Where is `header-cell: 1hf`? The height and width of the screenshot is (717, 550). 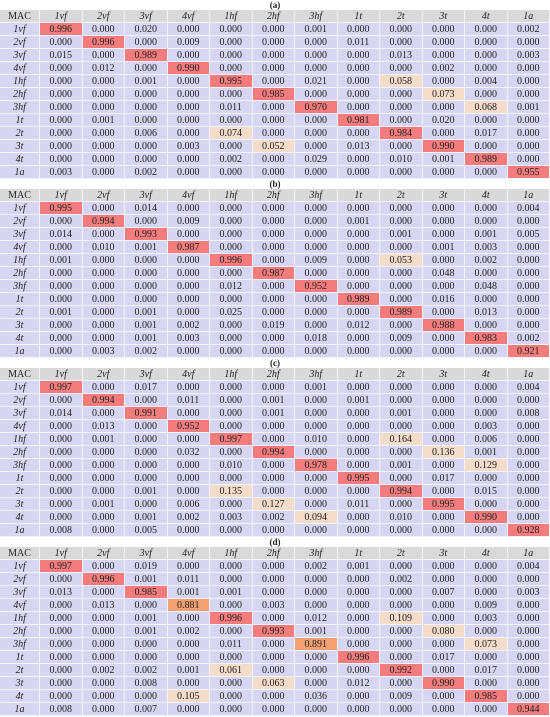 header-cell: 1hf is located at coordinates (231, 553).